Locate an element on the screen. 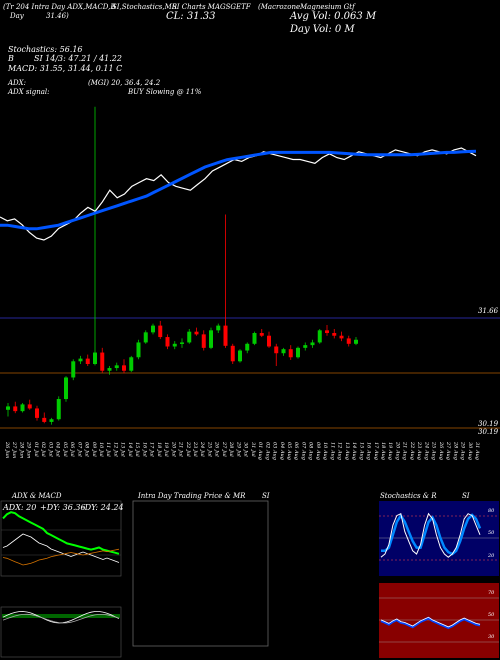 The height and width of the screenshot is (660, 500). x-date-label: 21 Aug is located at coordinates (405, 450).